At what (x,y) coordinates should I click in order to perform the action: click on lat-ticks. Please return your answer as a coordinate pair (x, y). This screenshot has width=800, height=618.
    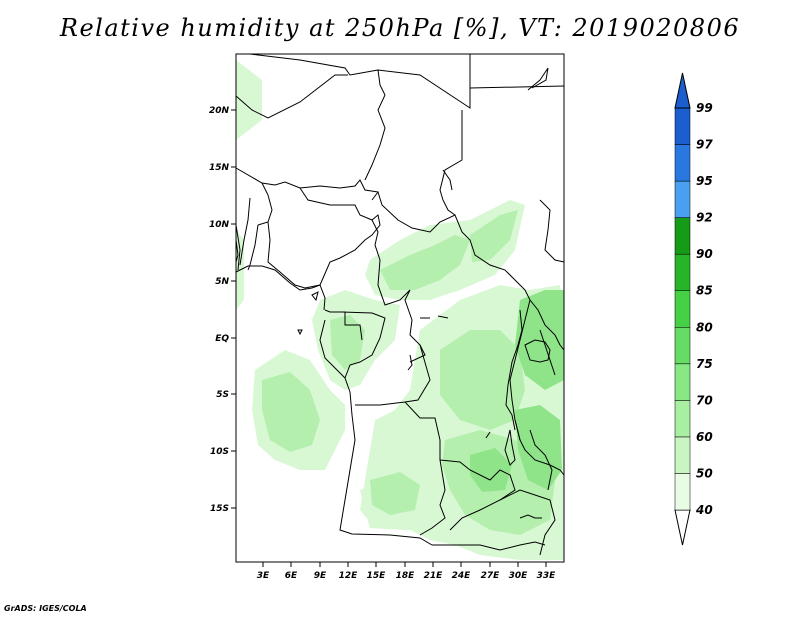
    Looking at the image, I should click on (233, 309).